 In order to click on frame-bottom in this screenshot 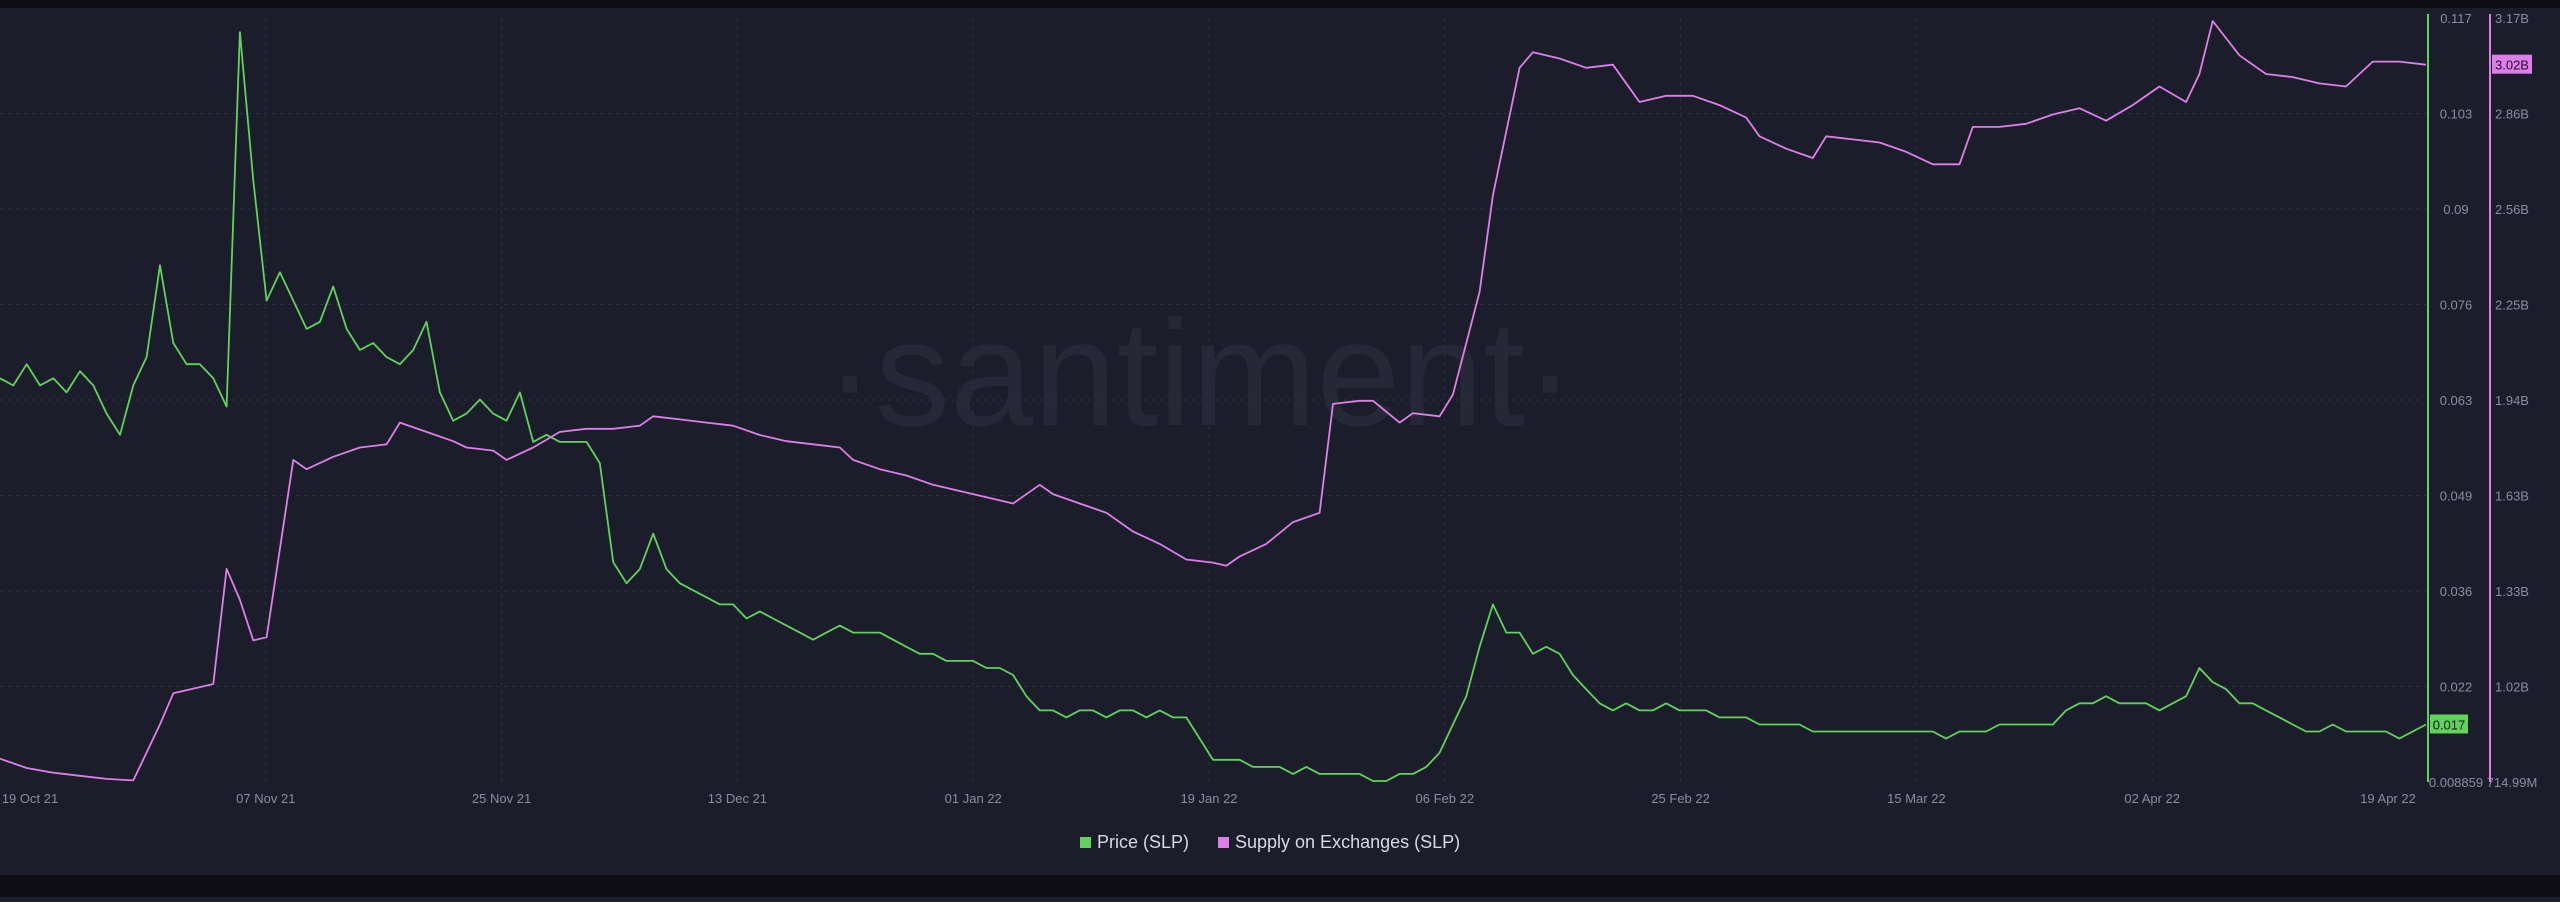, I will do `click(1280, 886)`.